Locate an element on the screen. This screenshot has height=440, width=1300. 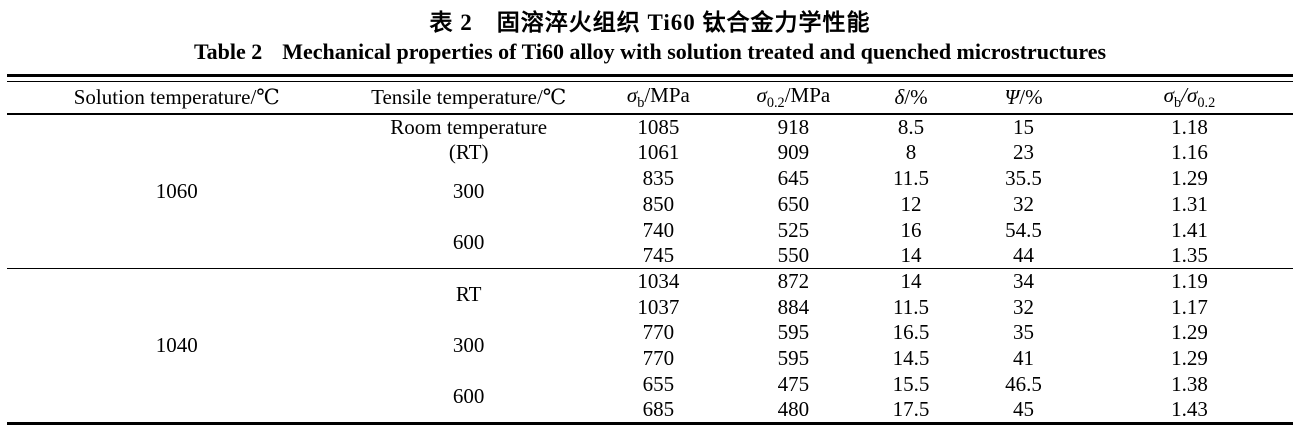
table-row: 770 595 14.5 41 1.29 is located at coordinates (650, 359).